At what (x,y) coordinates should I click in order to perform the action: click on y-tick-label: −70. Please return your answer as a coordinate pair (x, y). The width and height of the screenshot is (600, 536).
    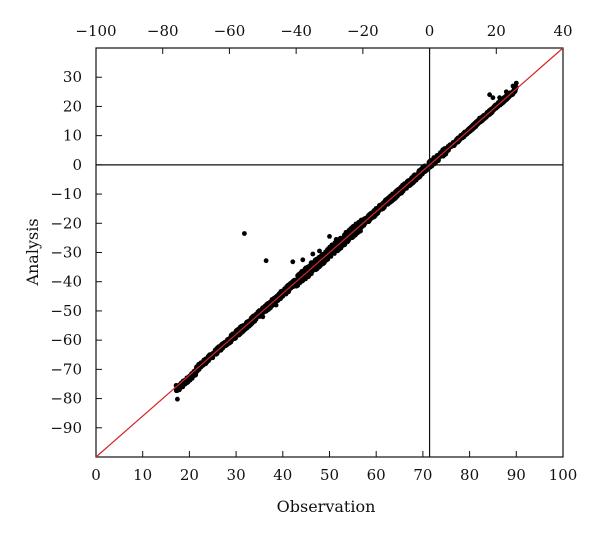
    Looking at the image, I should click on (66, 369).